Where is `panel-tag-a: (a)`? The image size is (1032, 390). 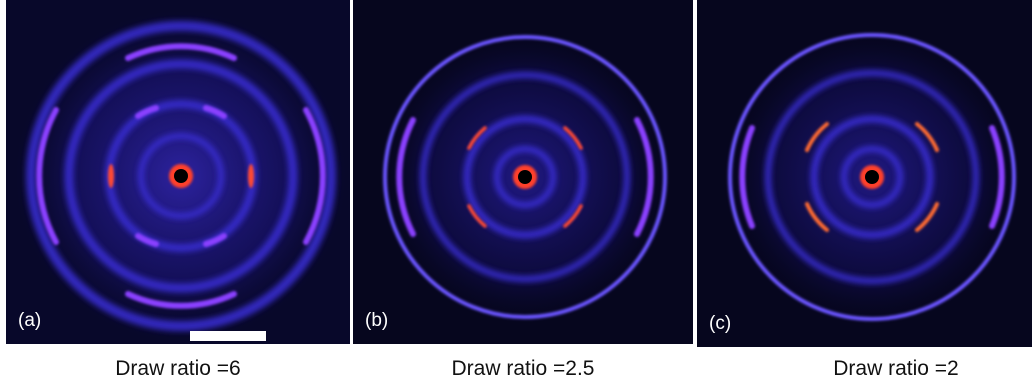
panel-tag-a: (a) is located at coordinates (30, 320).